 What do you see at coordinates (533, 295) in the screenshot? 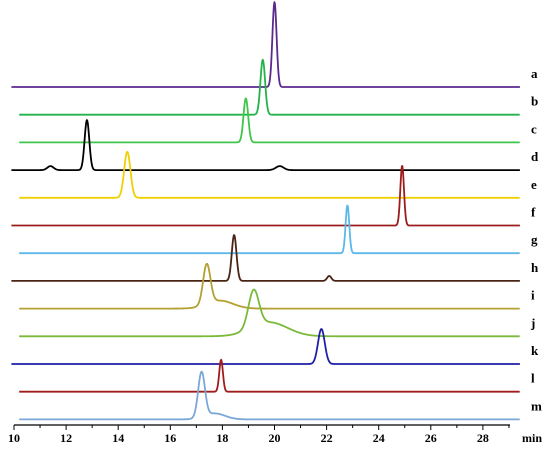
I see `trace-label-i: i` at bounding box center [533, 295].